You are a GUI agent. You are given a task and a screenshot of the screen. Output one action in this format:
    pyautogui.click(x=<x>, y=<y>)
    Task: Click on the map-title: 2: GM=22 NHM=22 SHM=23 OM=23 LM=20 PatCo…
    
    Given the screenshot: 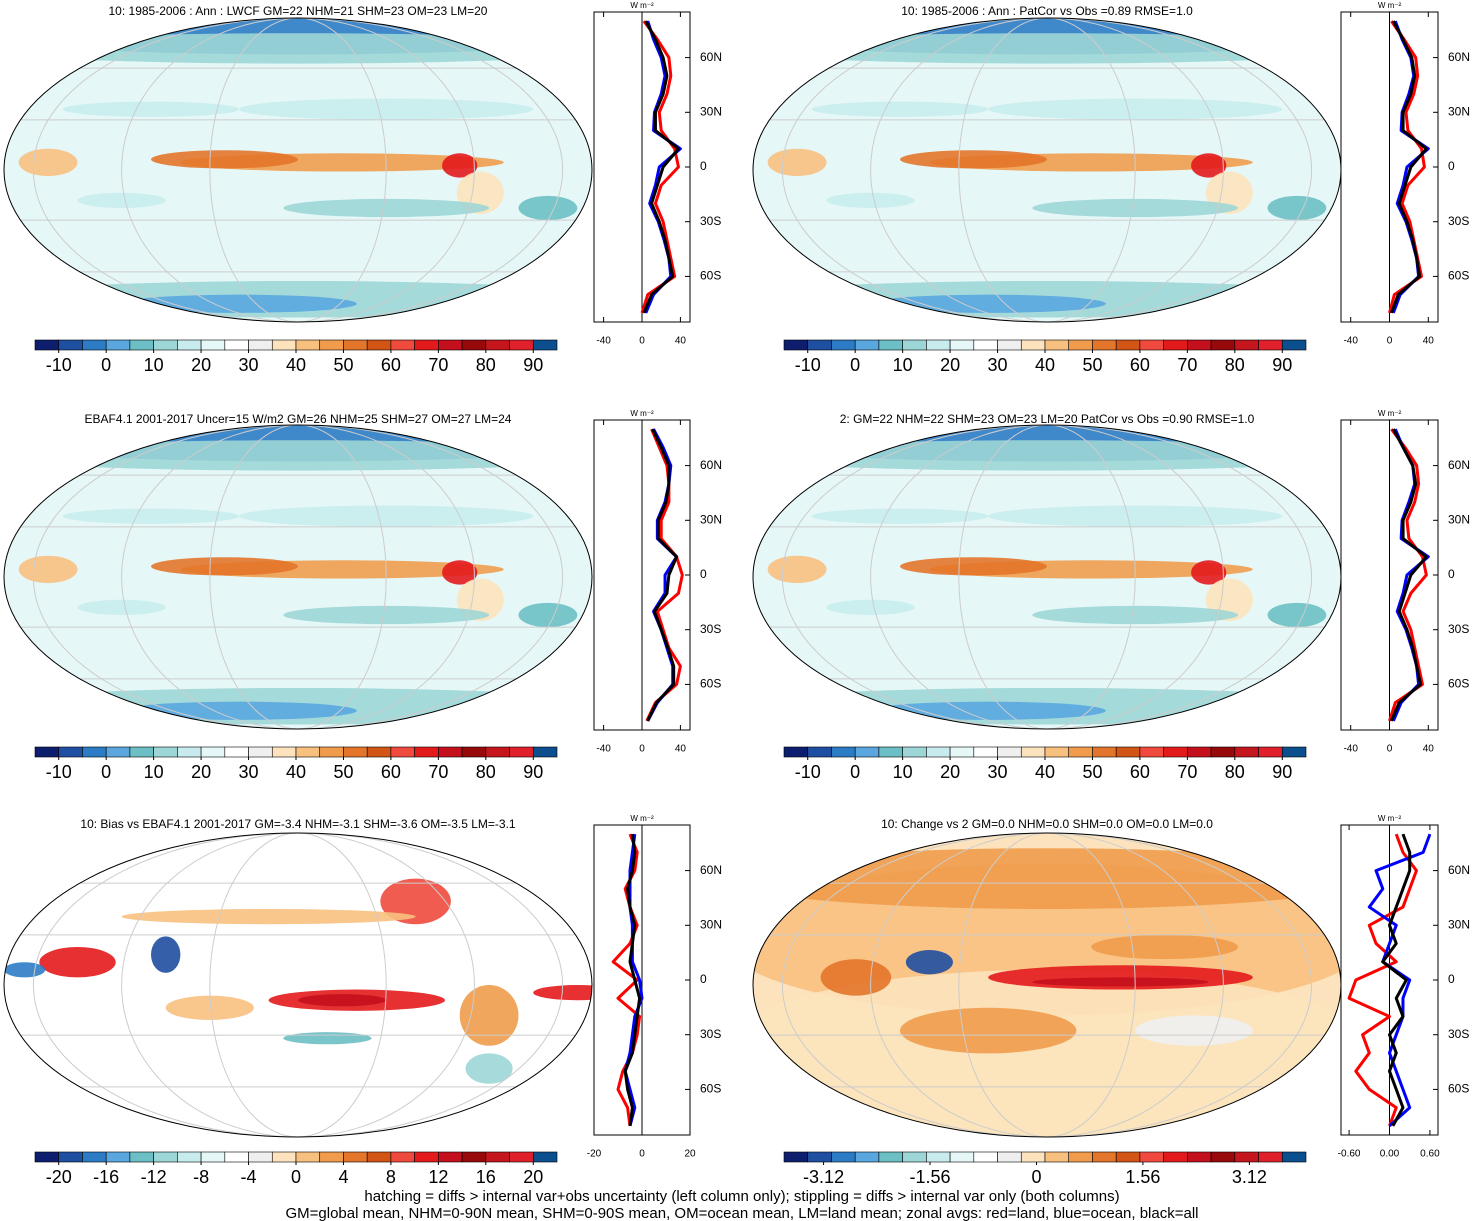 What is the action you would take?
    pyautogui.click(x=1047, y=419)
    